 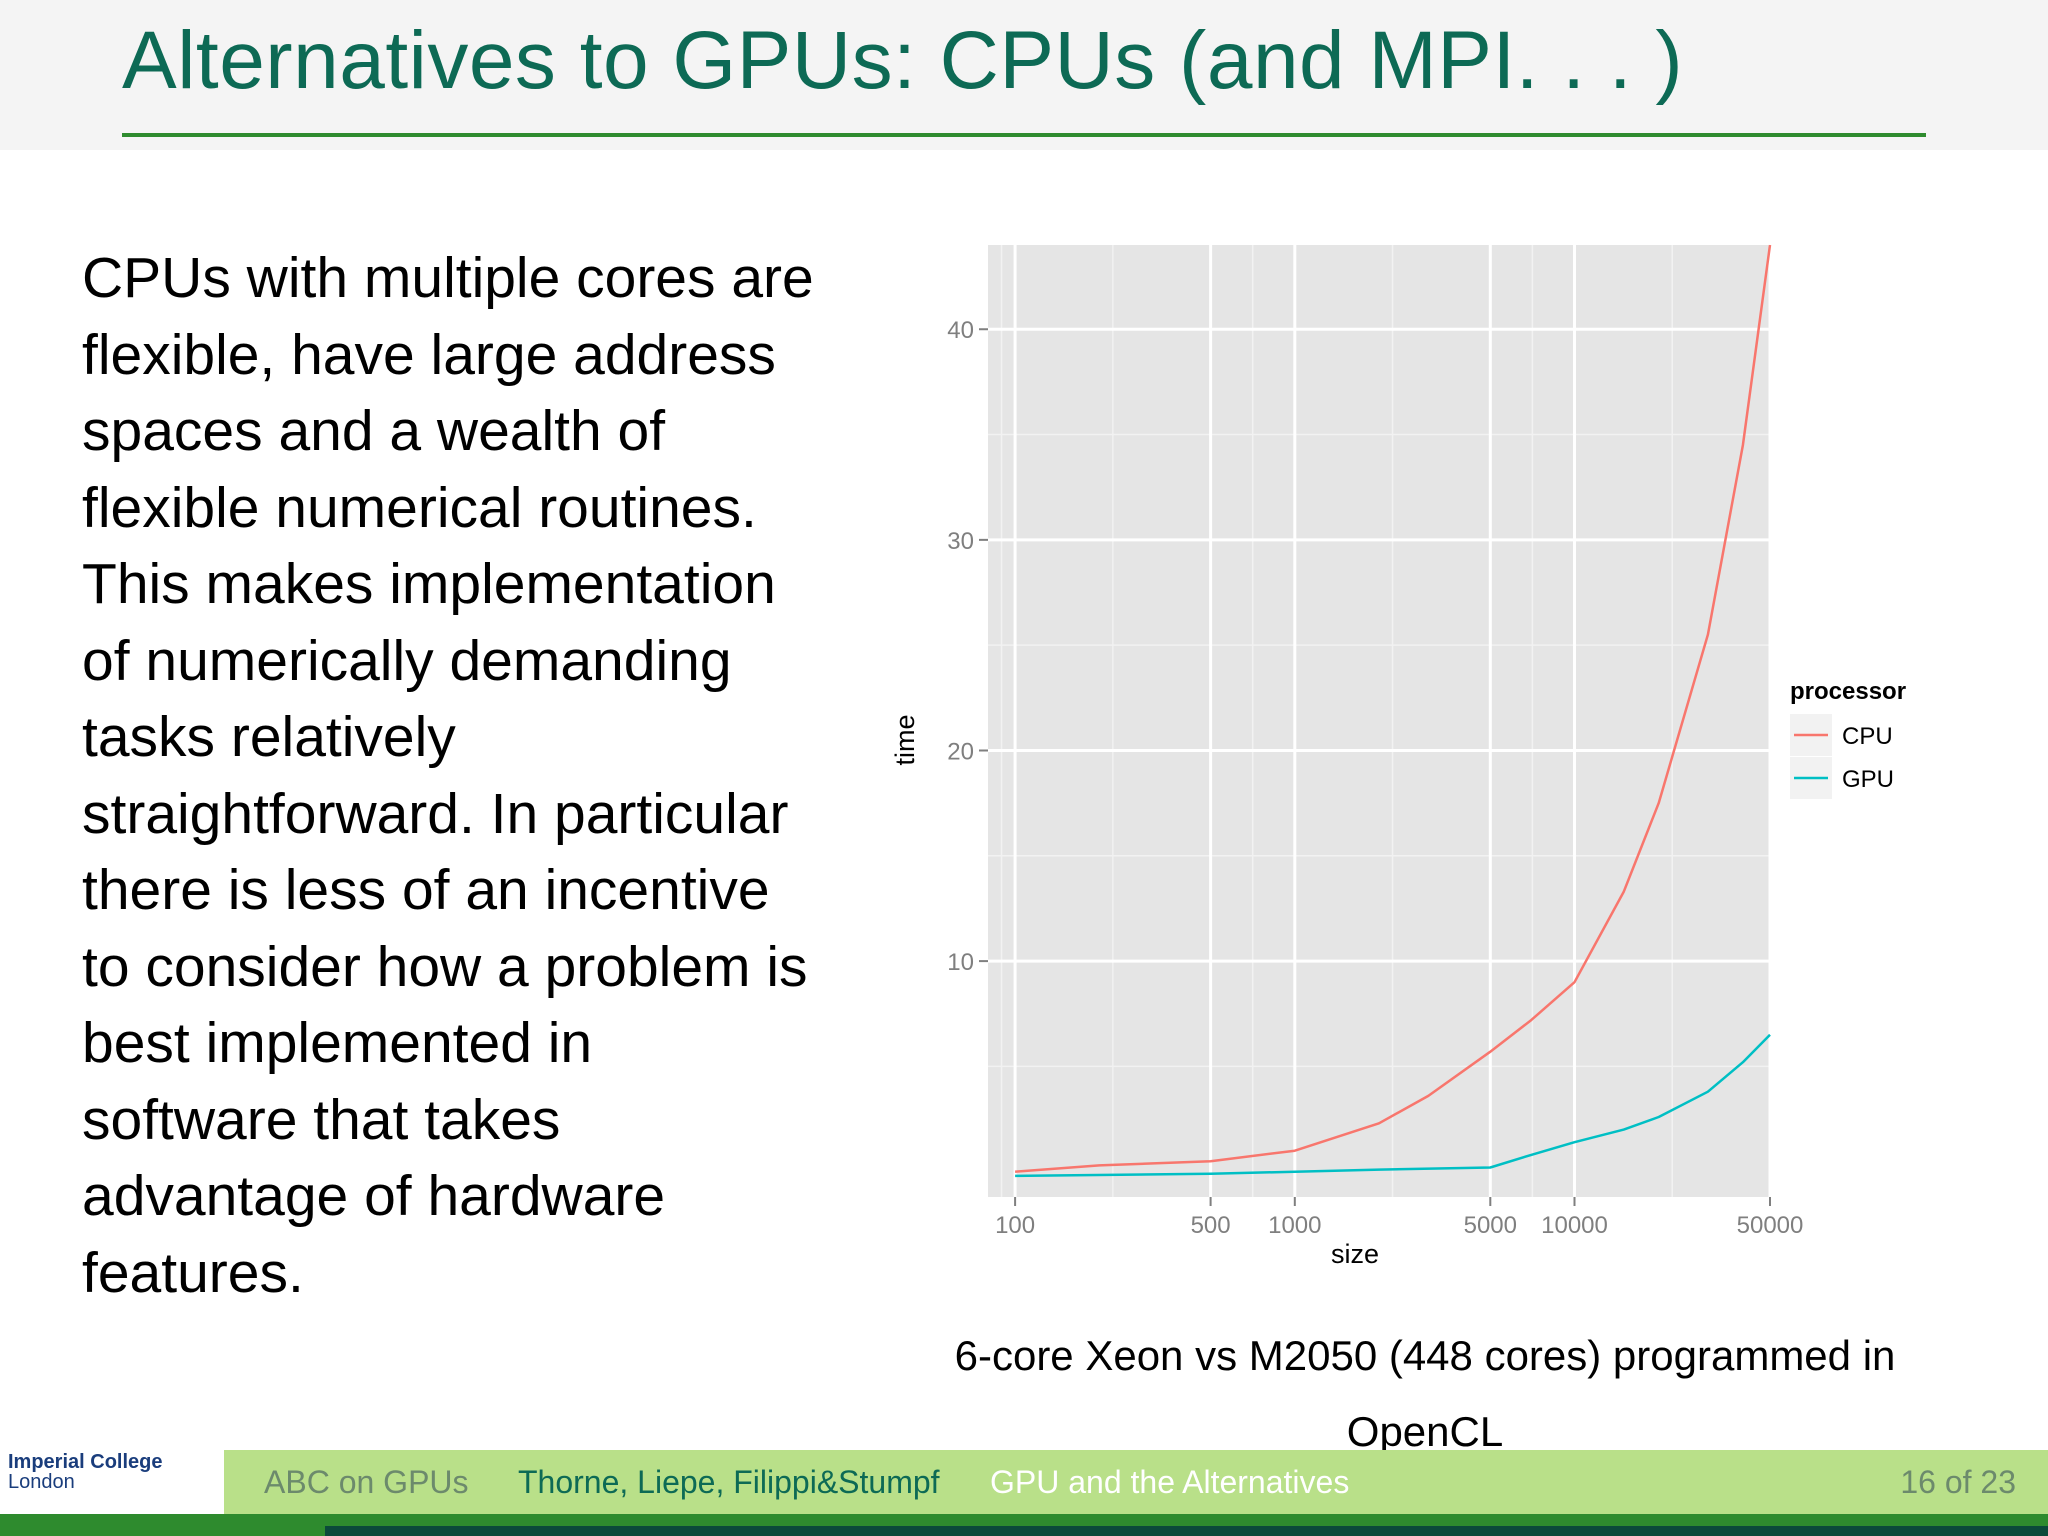 What do you see at coordinates (1958, 1482) in the screenshot?
I see `footer-page-number: 16 of 23` at bounding box center [1958, 1482].